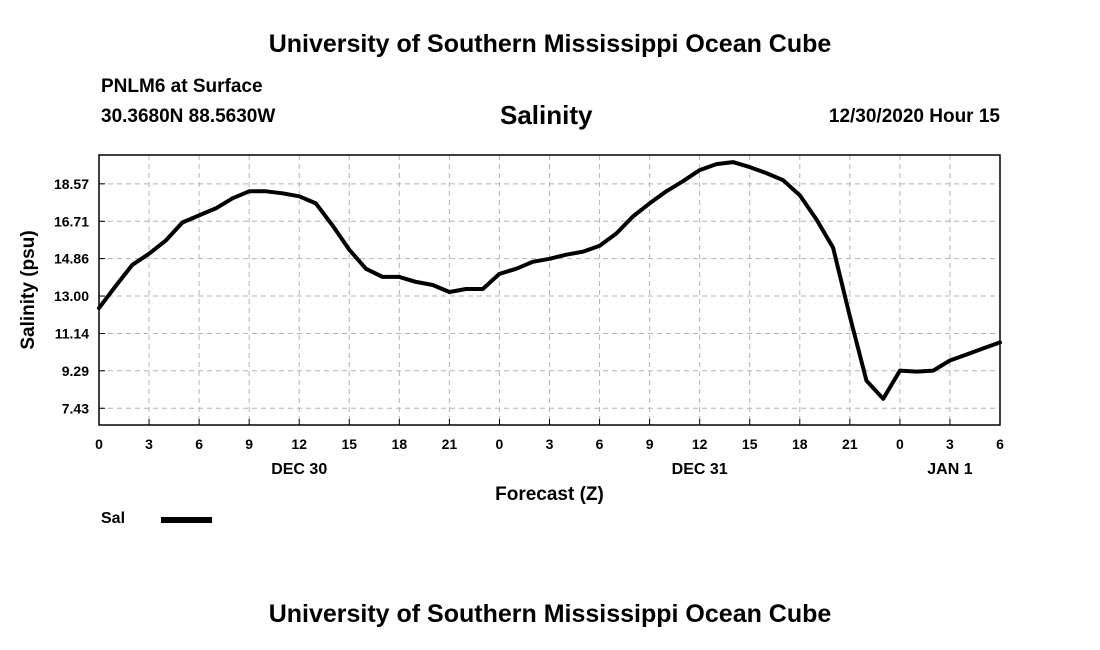 This screenshot has width=1100, height=650. I want to click on date-label: DEC 30, so click(299, 469).